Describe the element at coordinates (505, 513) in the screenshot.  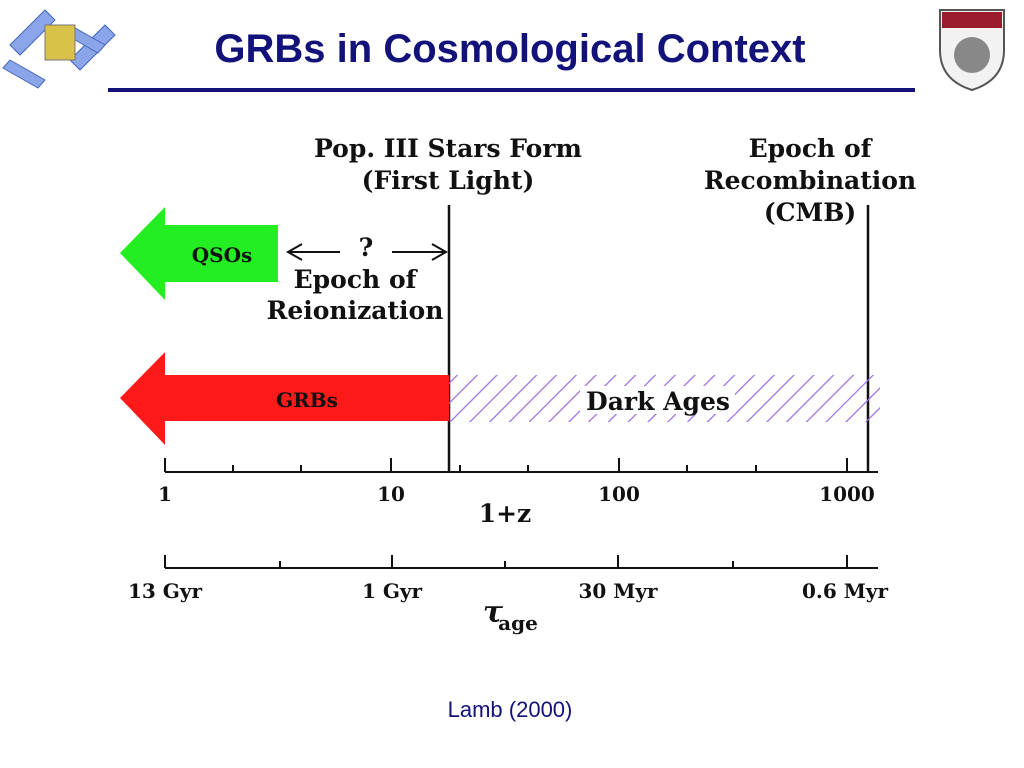
I see `redshift-axis-label: 1+z` at that location.